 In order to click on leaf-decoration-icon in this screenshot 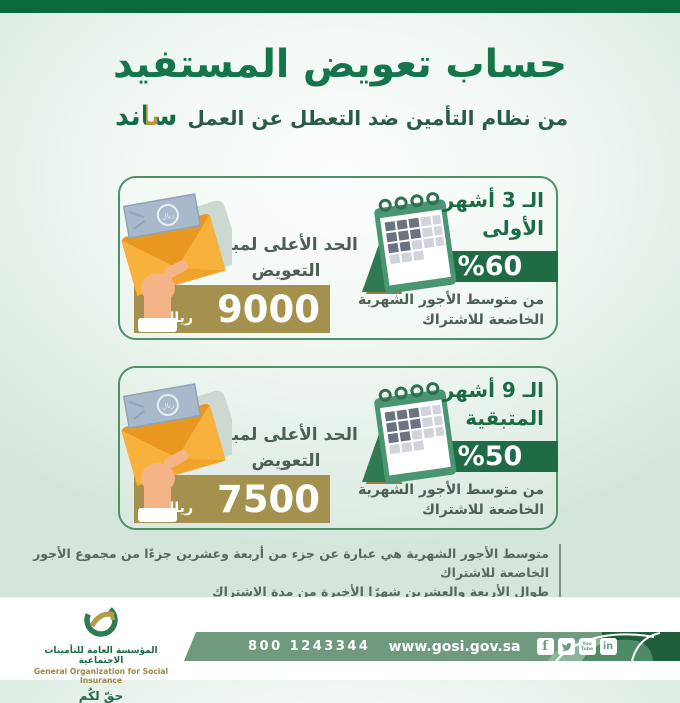, I will do `click(600, 646)`.